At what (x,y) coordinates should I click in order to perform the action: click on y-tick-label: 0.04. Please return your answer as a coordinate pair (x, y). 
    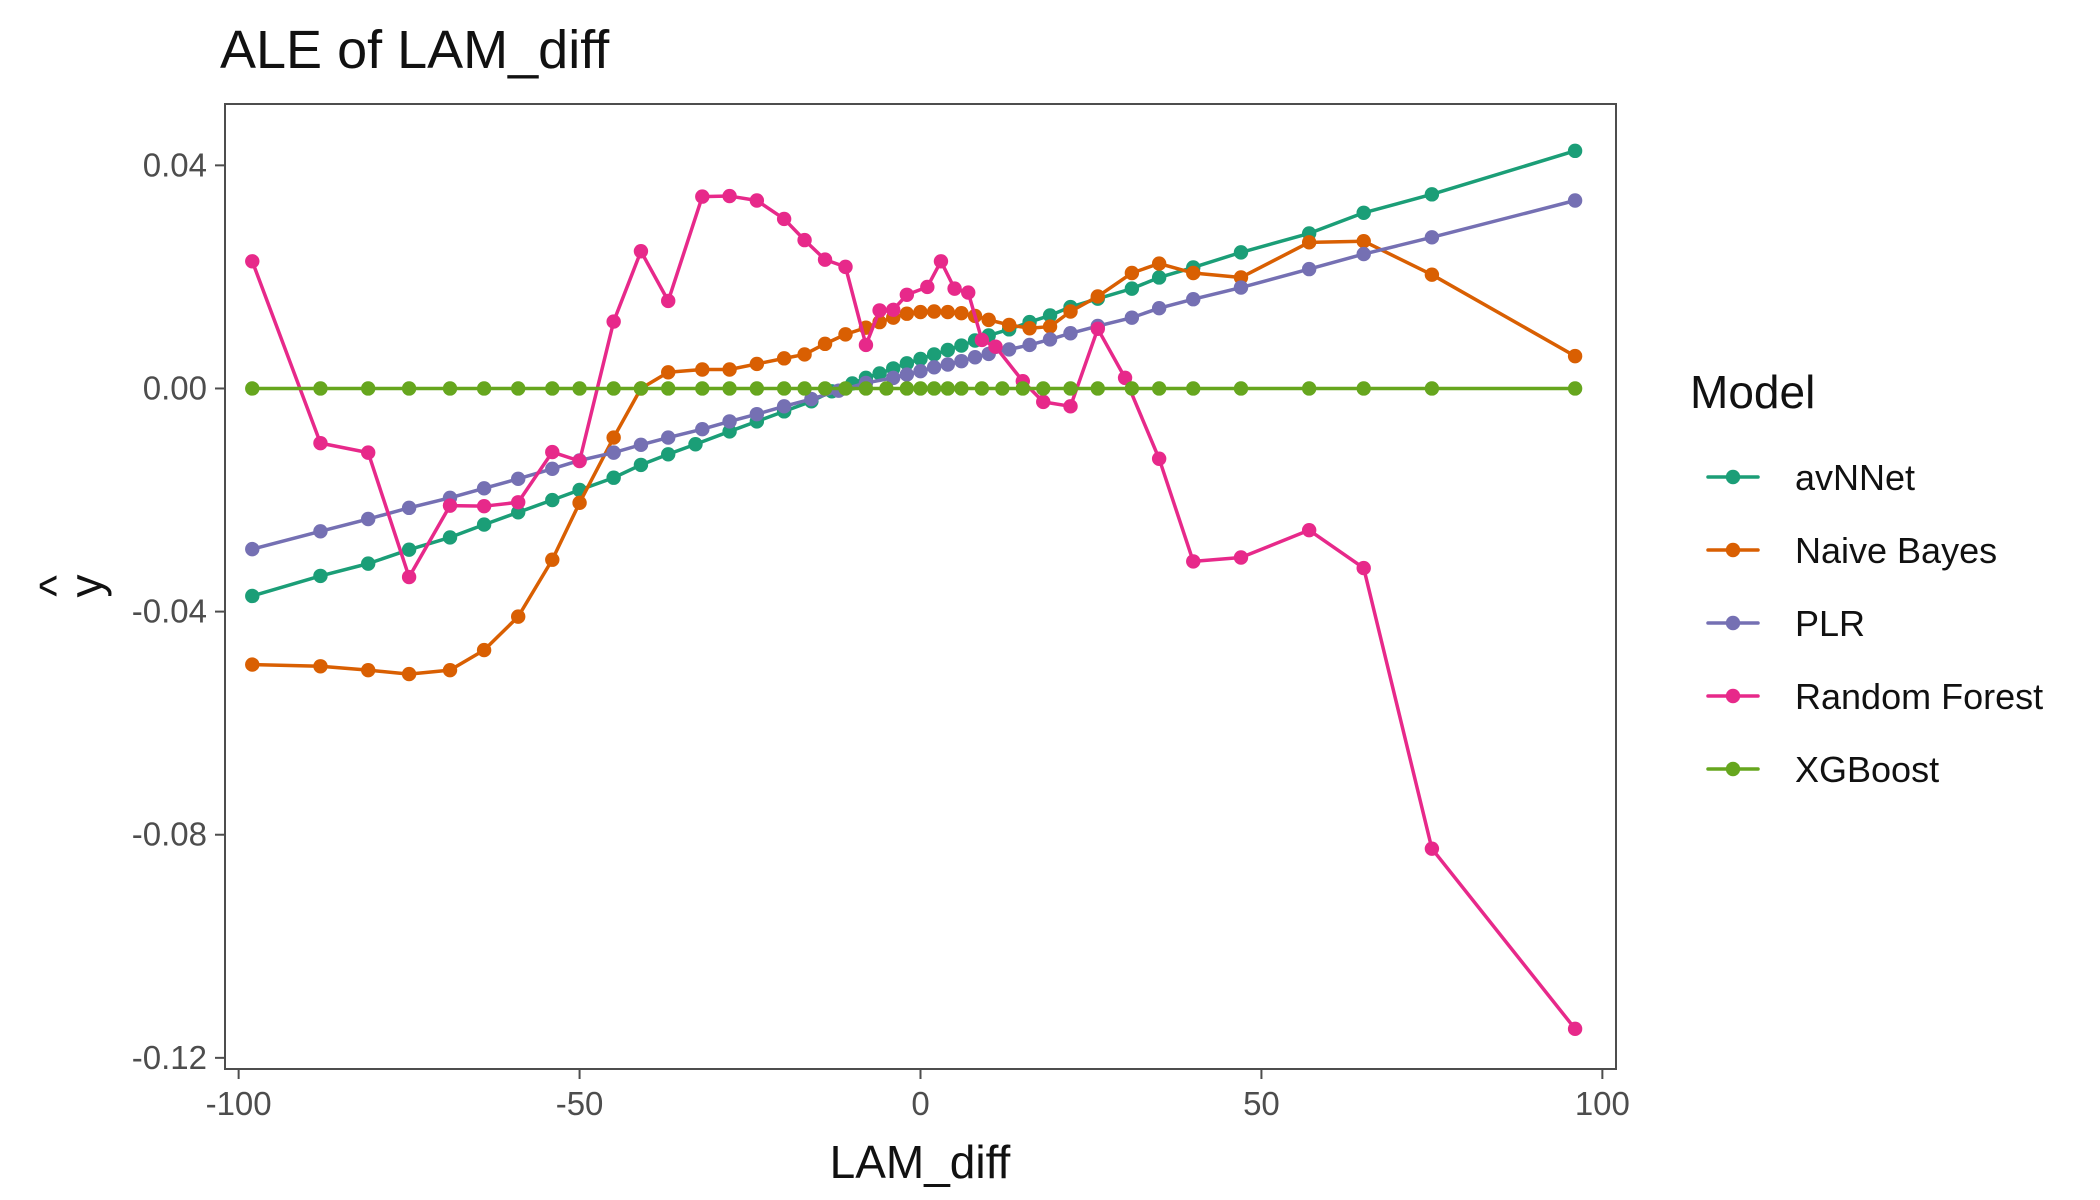
    Looking at the image, I should click on (175, 164).